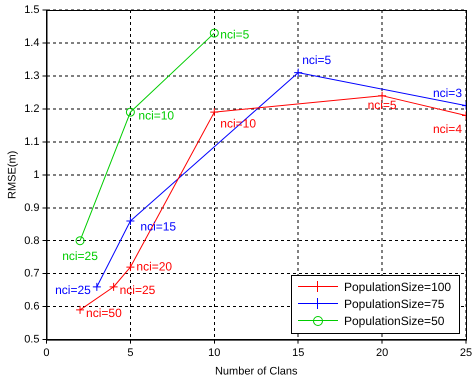 This screenshot has height=382, width=476. What do you see at coordinates (12, 174) in the screenshot?
I see `y-axis-title: RMSE(m)` at bounding box center [12, 174].